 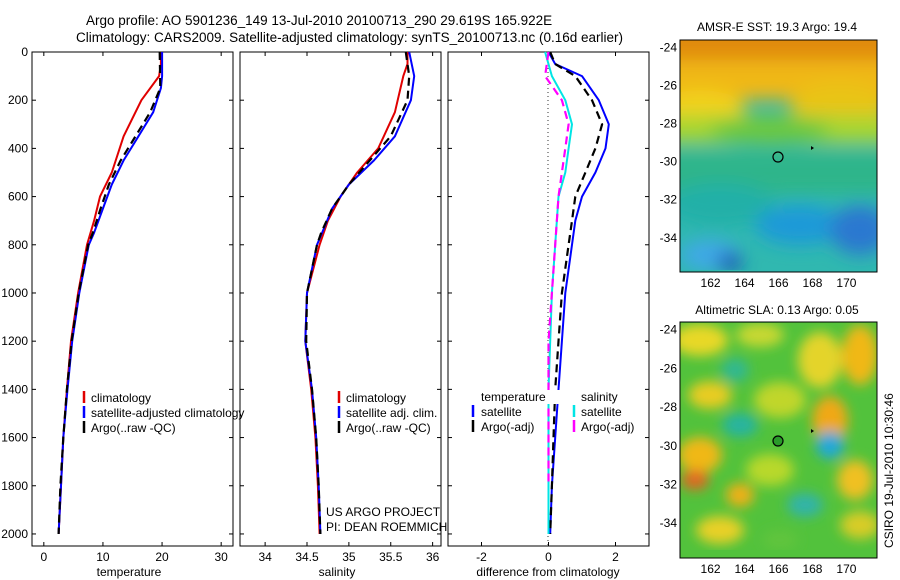 I want to click on sst-heatmap, so click(x=778, y=156).